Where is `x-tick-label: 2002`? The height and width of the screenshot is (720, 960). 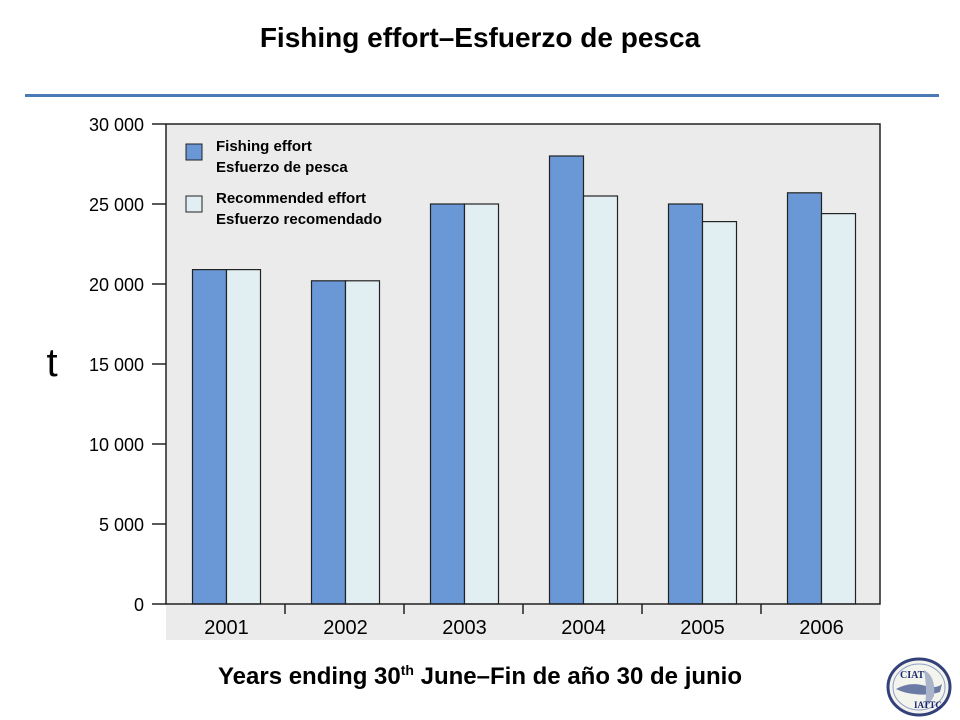
x-tick-label: 2002 is located at coordinates (345, 628).